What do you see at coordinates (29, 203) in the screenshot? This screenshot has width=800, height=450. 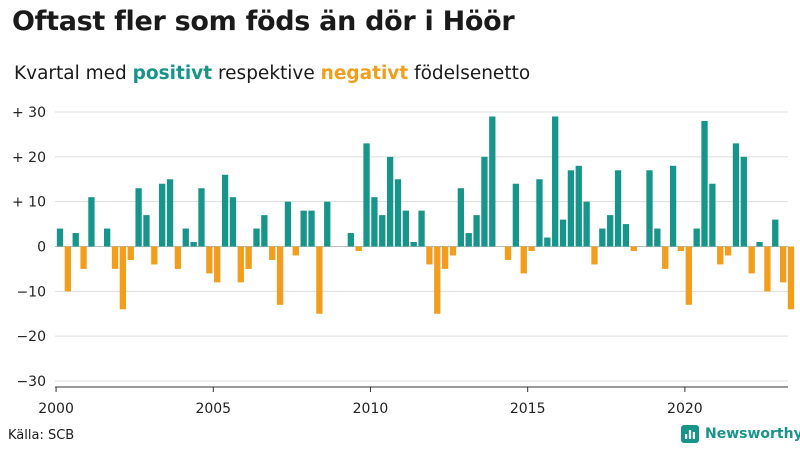 I see `y-tick-label: + 10` at bounding box center [29, 203].